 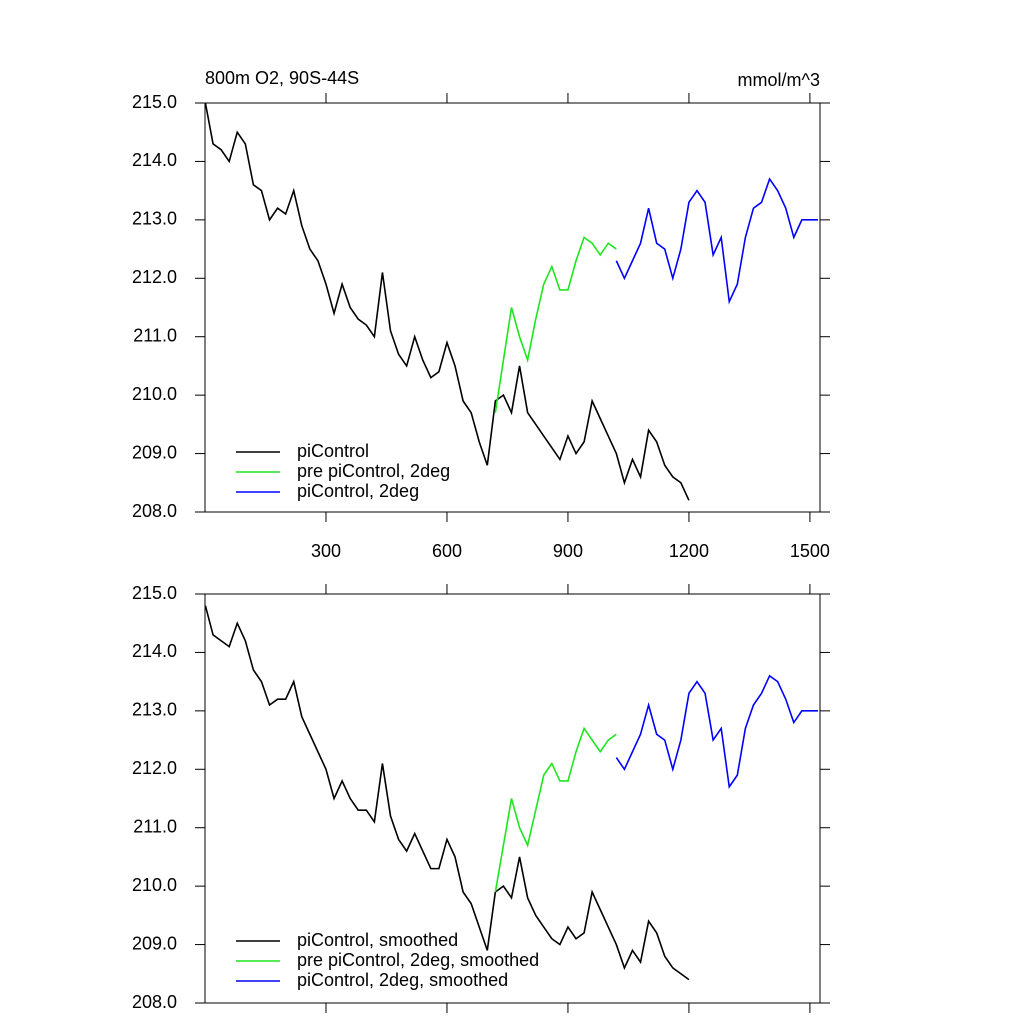 What do you see at coordinates (779, 80) in the screenshot?
I see `units-label: mmol/m^3` at bounding box center [779, 80].